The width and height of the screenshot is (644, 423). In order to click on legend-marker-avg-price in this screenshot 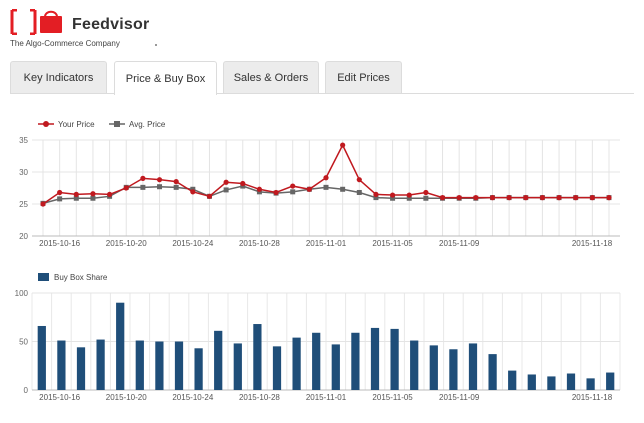, I will do `click(117, 124)`.